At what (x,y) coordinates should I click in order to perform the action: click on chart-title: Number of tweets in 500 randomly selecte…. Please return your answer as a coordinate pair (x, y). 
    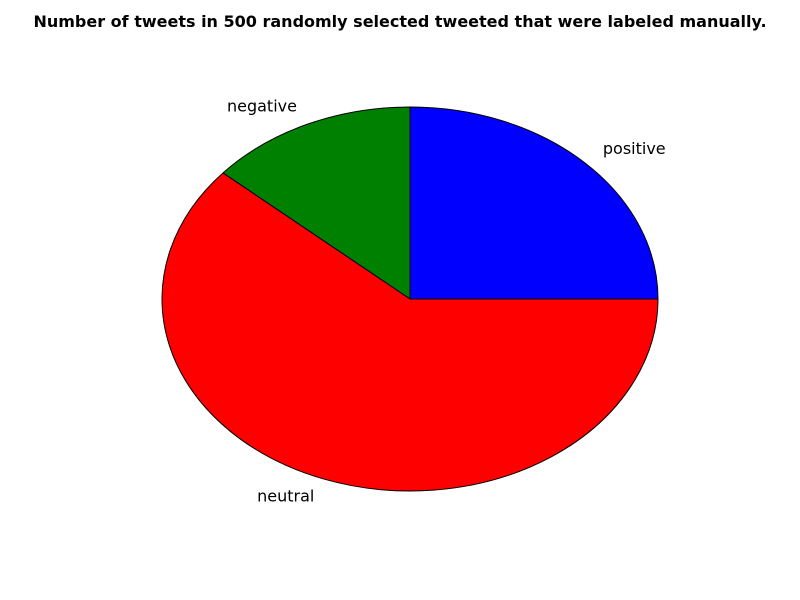
    Looking at the image, I should click on (399, 21).